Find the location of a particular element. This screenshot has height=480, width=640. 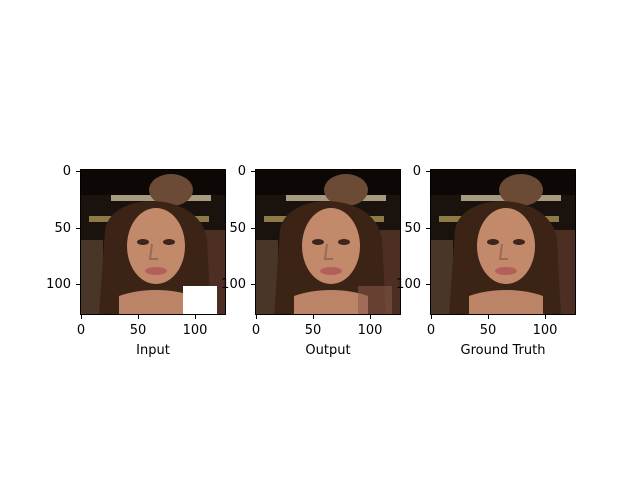

panel-ground-truth: 0 50 100 0 50 100 Ground Truth is located at coordinates (486, 261).